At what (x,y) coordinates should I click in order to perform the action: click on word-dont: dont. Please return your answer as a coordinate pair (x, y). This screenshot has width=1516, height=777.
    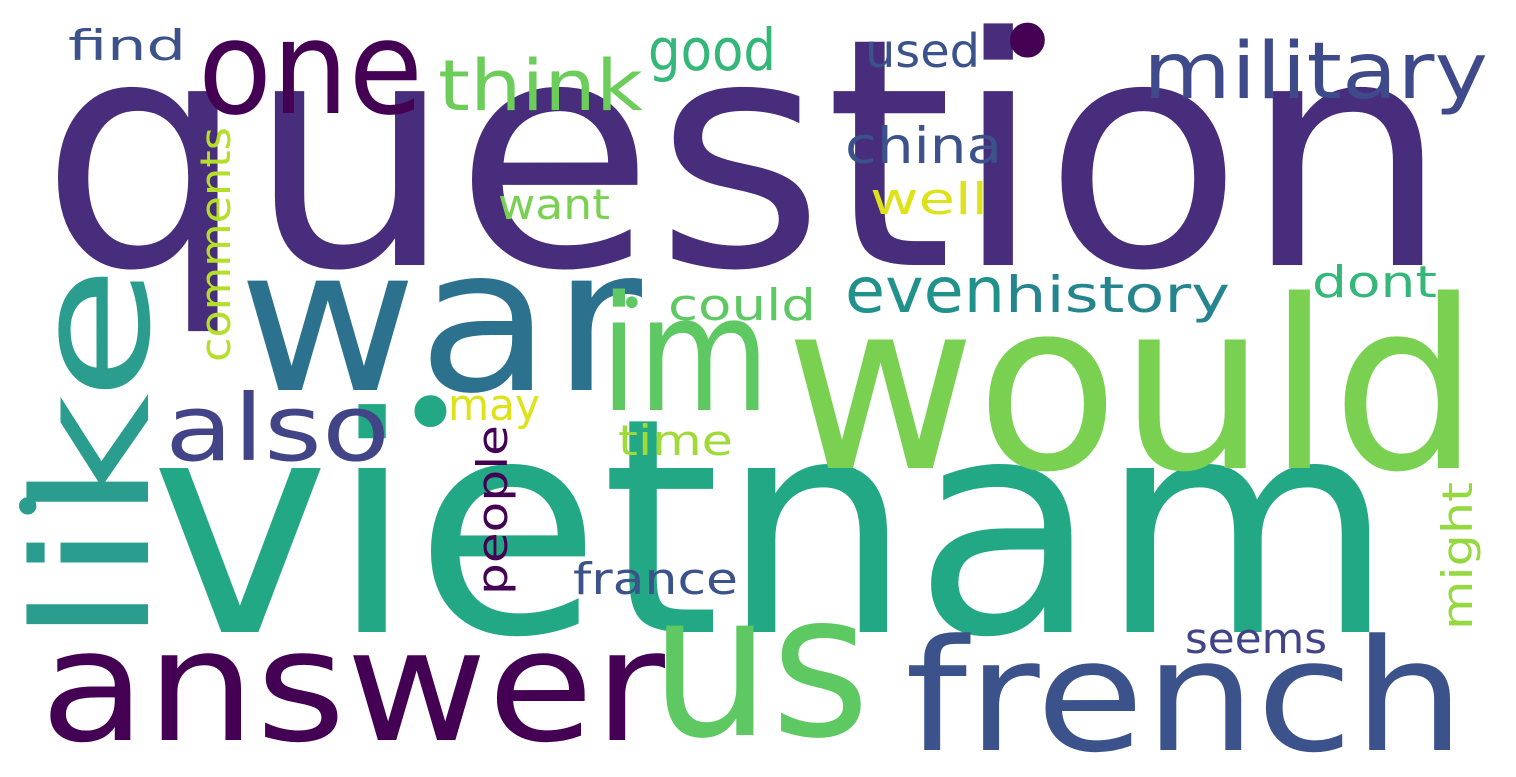
    Looking at the image, I should click on (1374, 282).